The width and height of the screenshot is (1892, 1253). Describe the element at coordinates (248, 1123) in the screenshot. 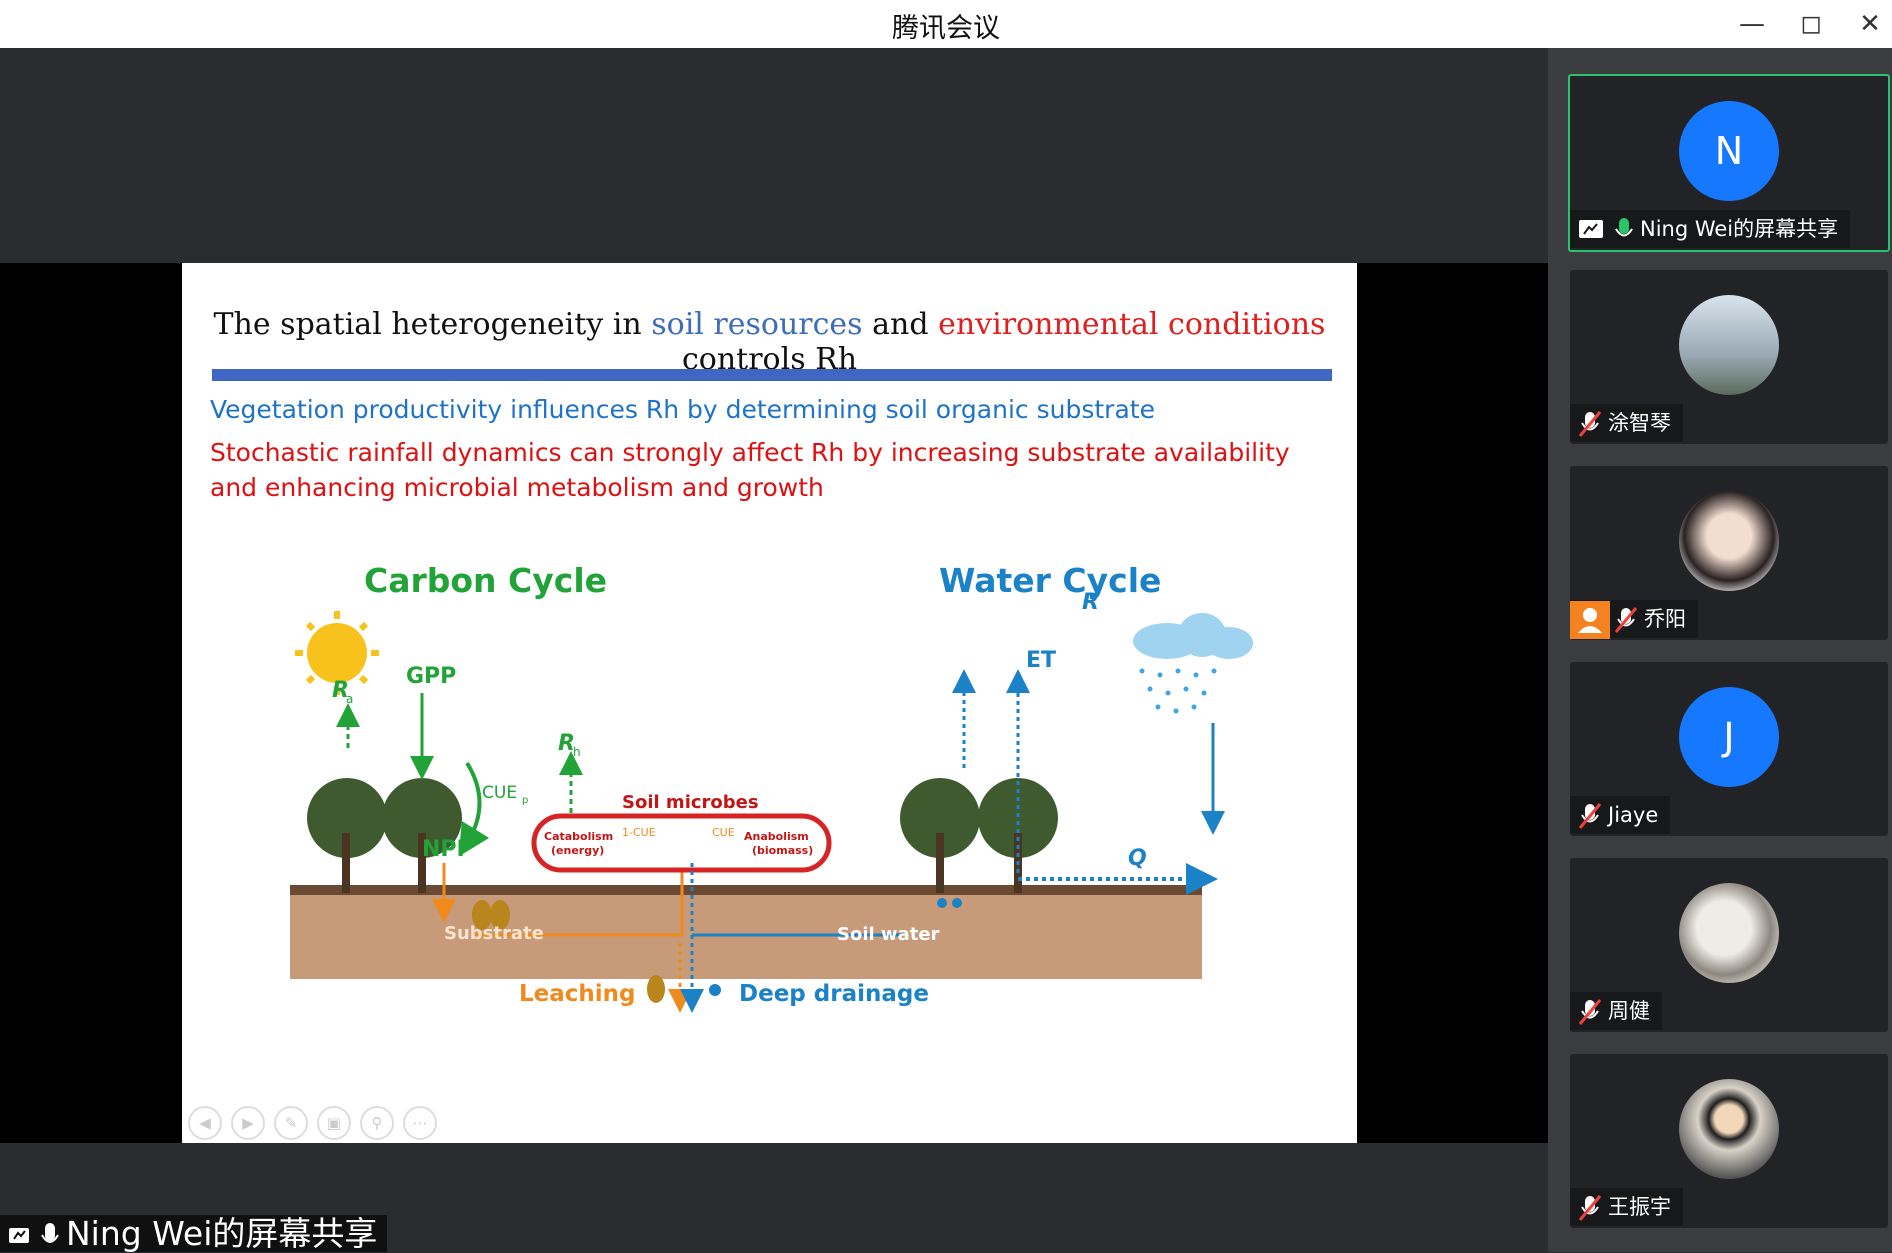

I see `next-slide-icon: ▶` at that location.